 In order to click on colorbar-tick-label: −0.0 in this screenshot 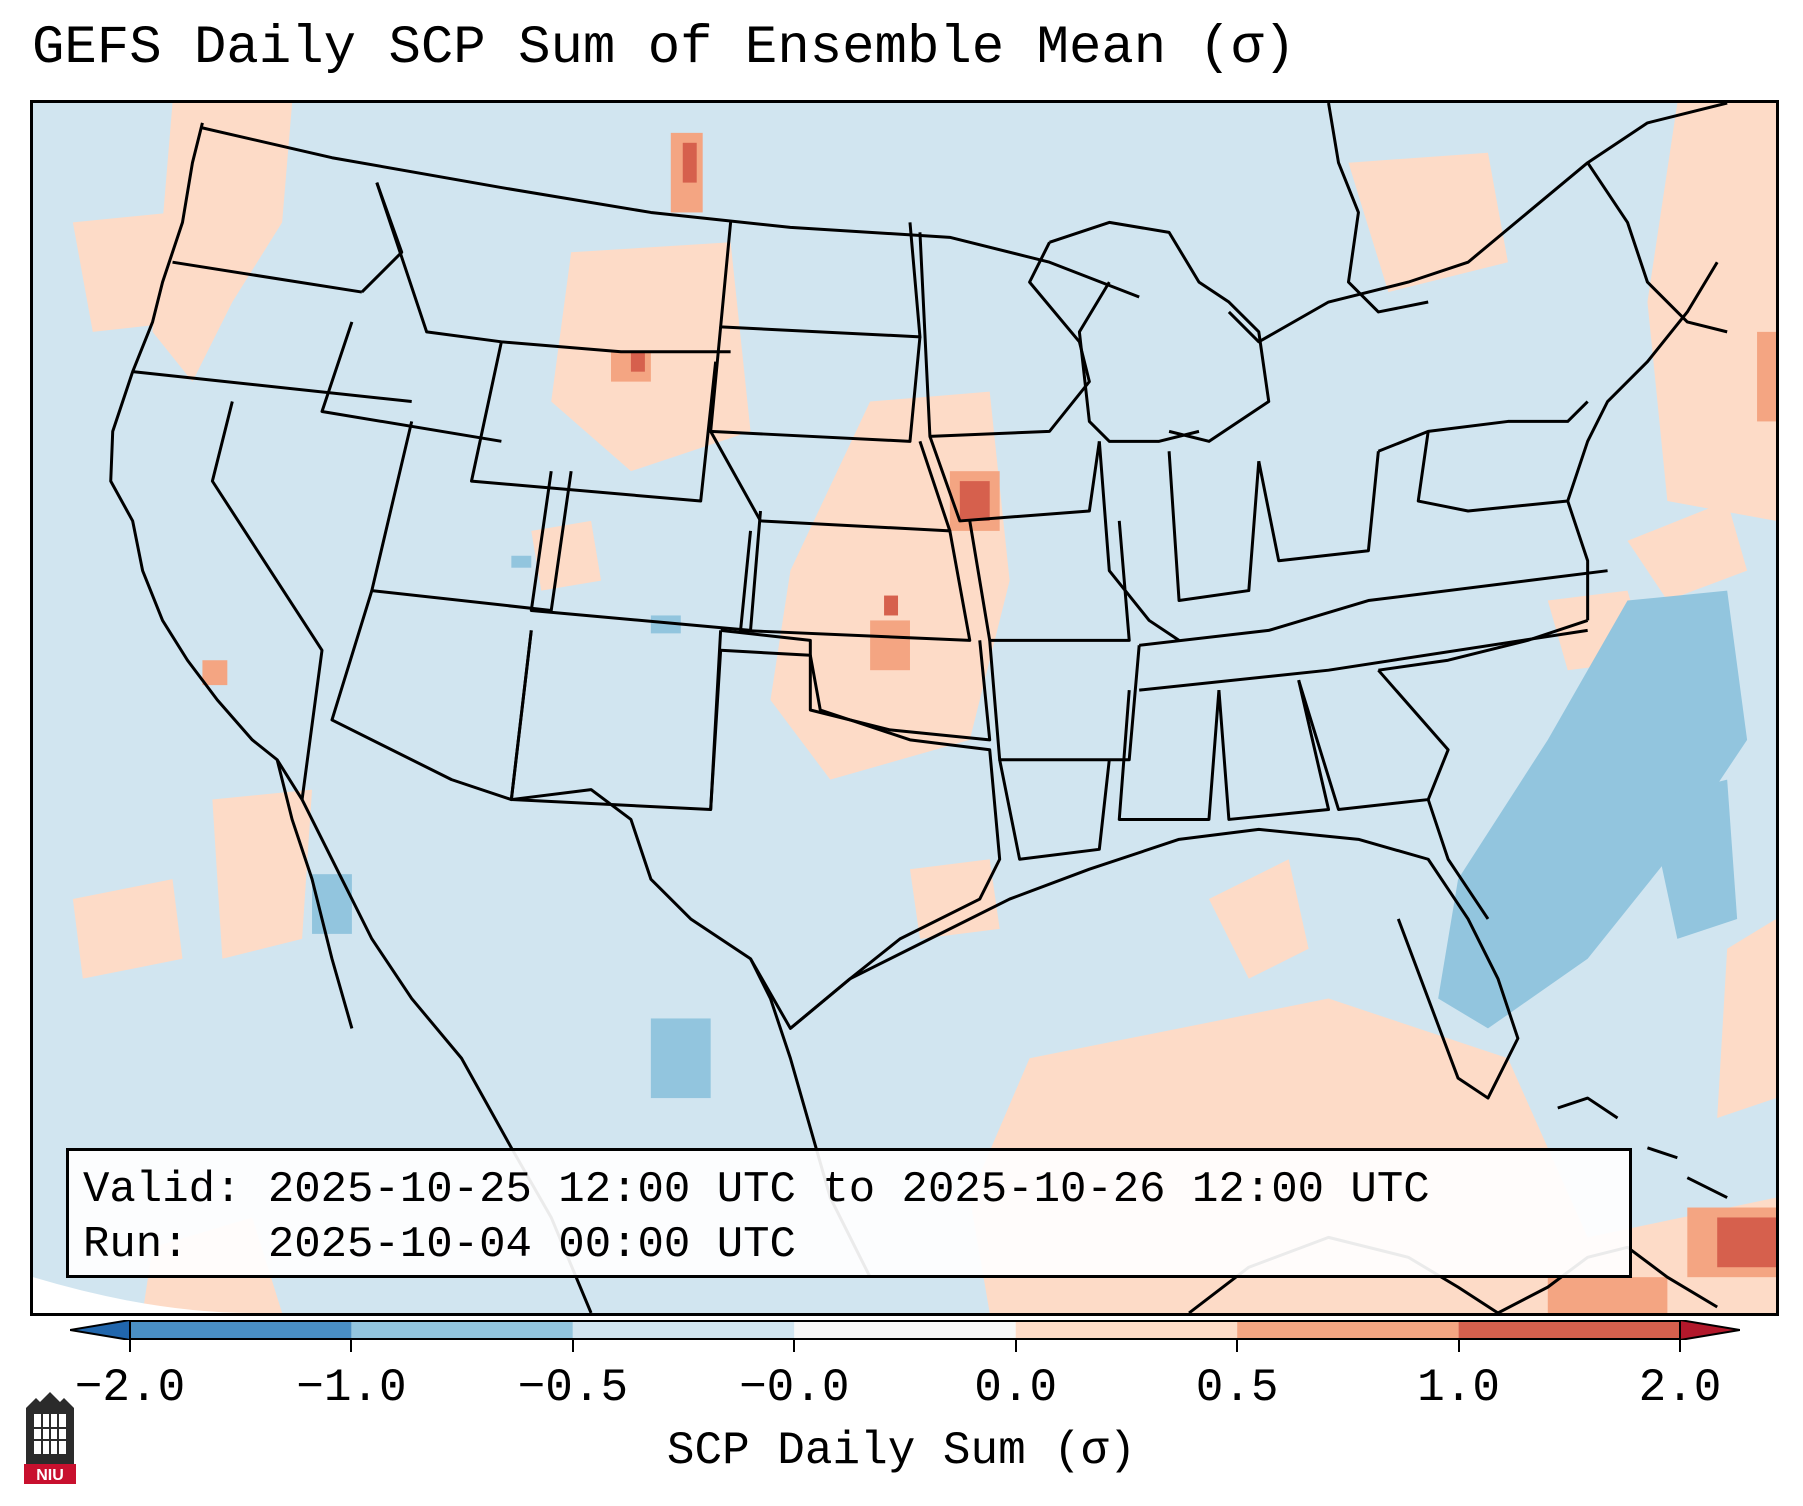, I will do `click(794, 1388)`.